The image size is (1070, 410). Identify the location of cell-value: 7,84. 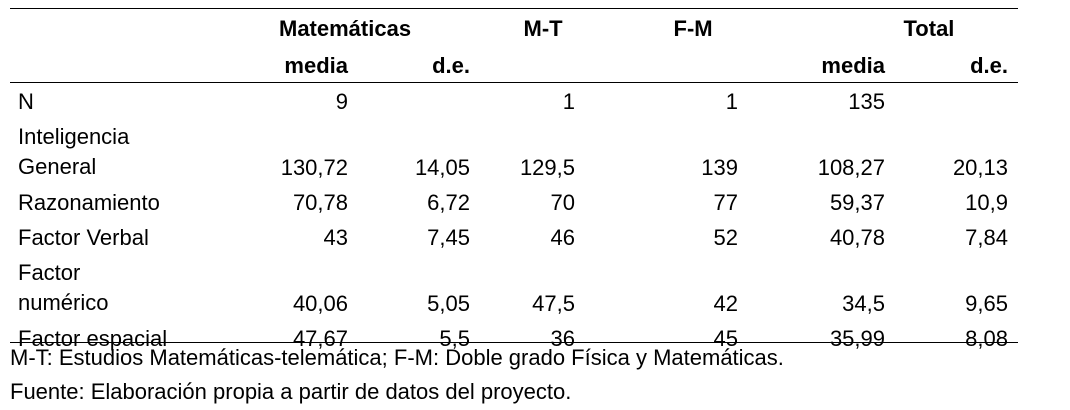
(986, 237).